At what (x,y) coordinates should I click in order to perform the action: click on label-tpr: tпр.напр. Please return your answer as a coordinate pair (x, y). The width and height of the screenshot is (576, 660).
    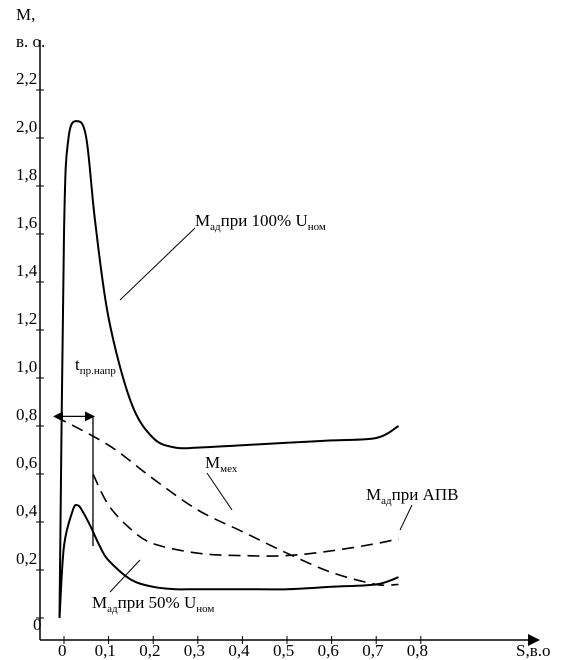
    Looking at the image, I should click on (95, 366).